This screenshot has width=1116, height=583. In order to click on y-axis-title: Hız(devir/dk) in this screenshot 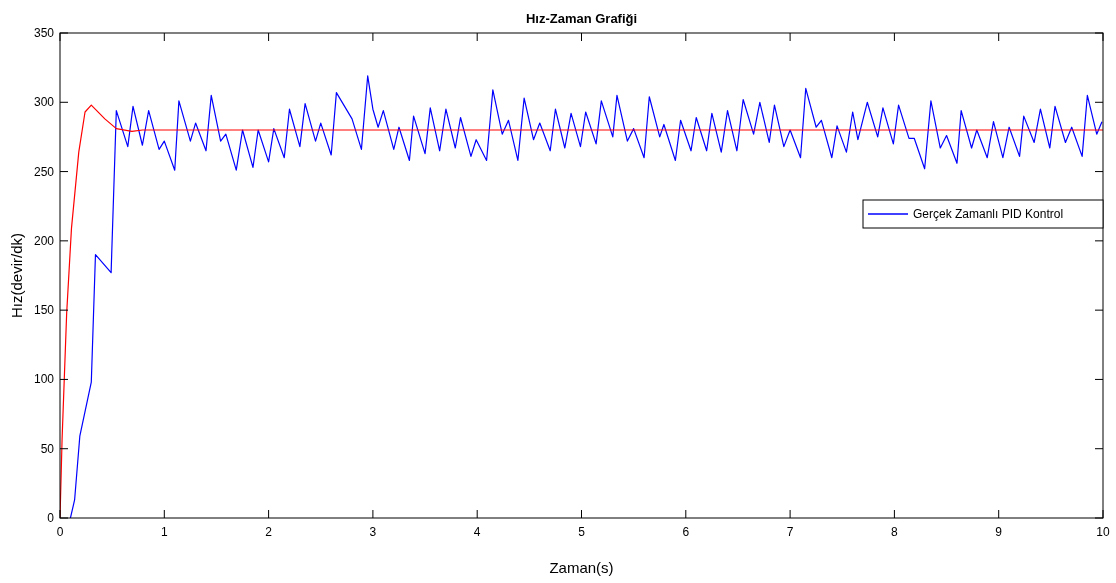, I will do `click(16, 275)`.